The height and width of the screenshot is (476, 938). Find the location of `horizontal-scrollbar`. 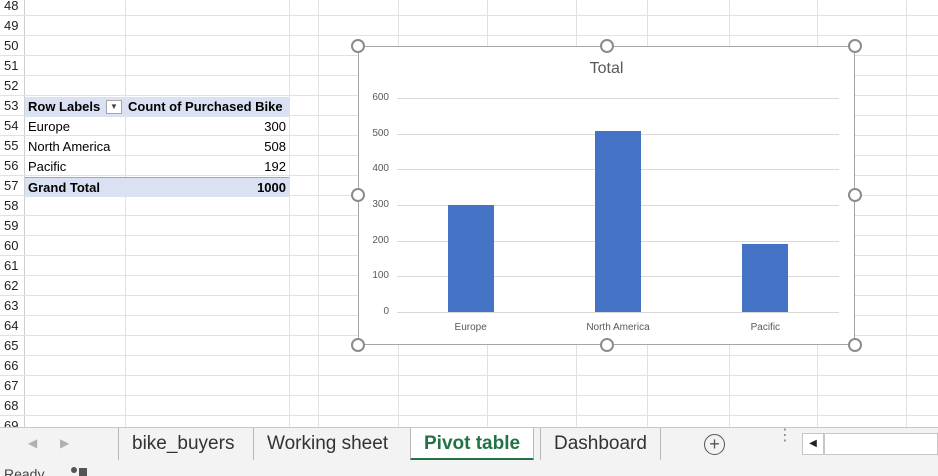

horizontal-scrollbar is located at coordinates (881, 444).